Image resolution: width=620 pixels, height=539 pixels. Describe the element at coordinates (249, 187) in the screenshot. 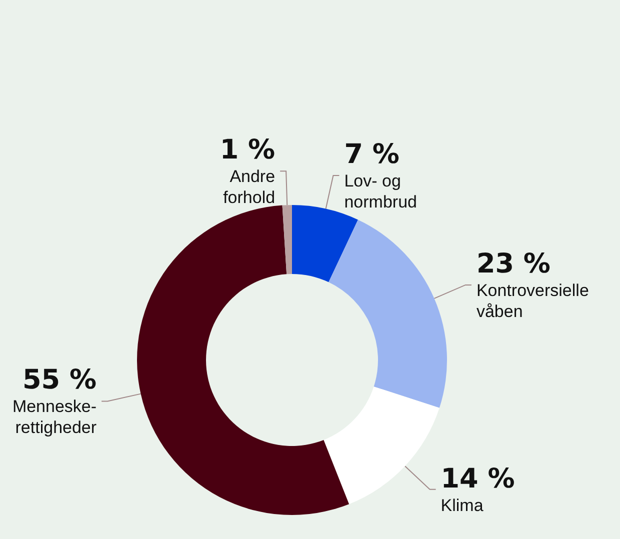

I see `slice-label: Andre forhold` at that location.